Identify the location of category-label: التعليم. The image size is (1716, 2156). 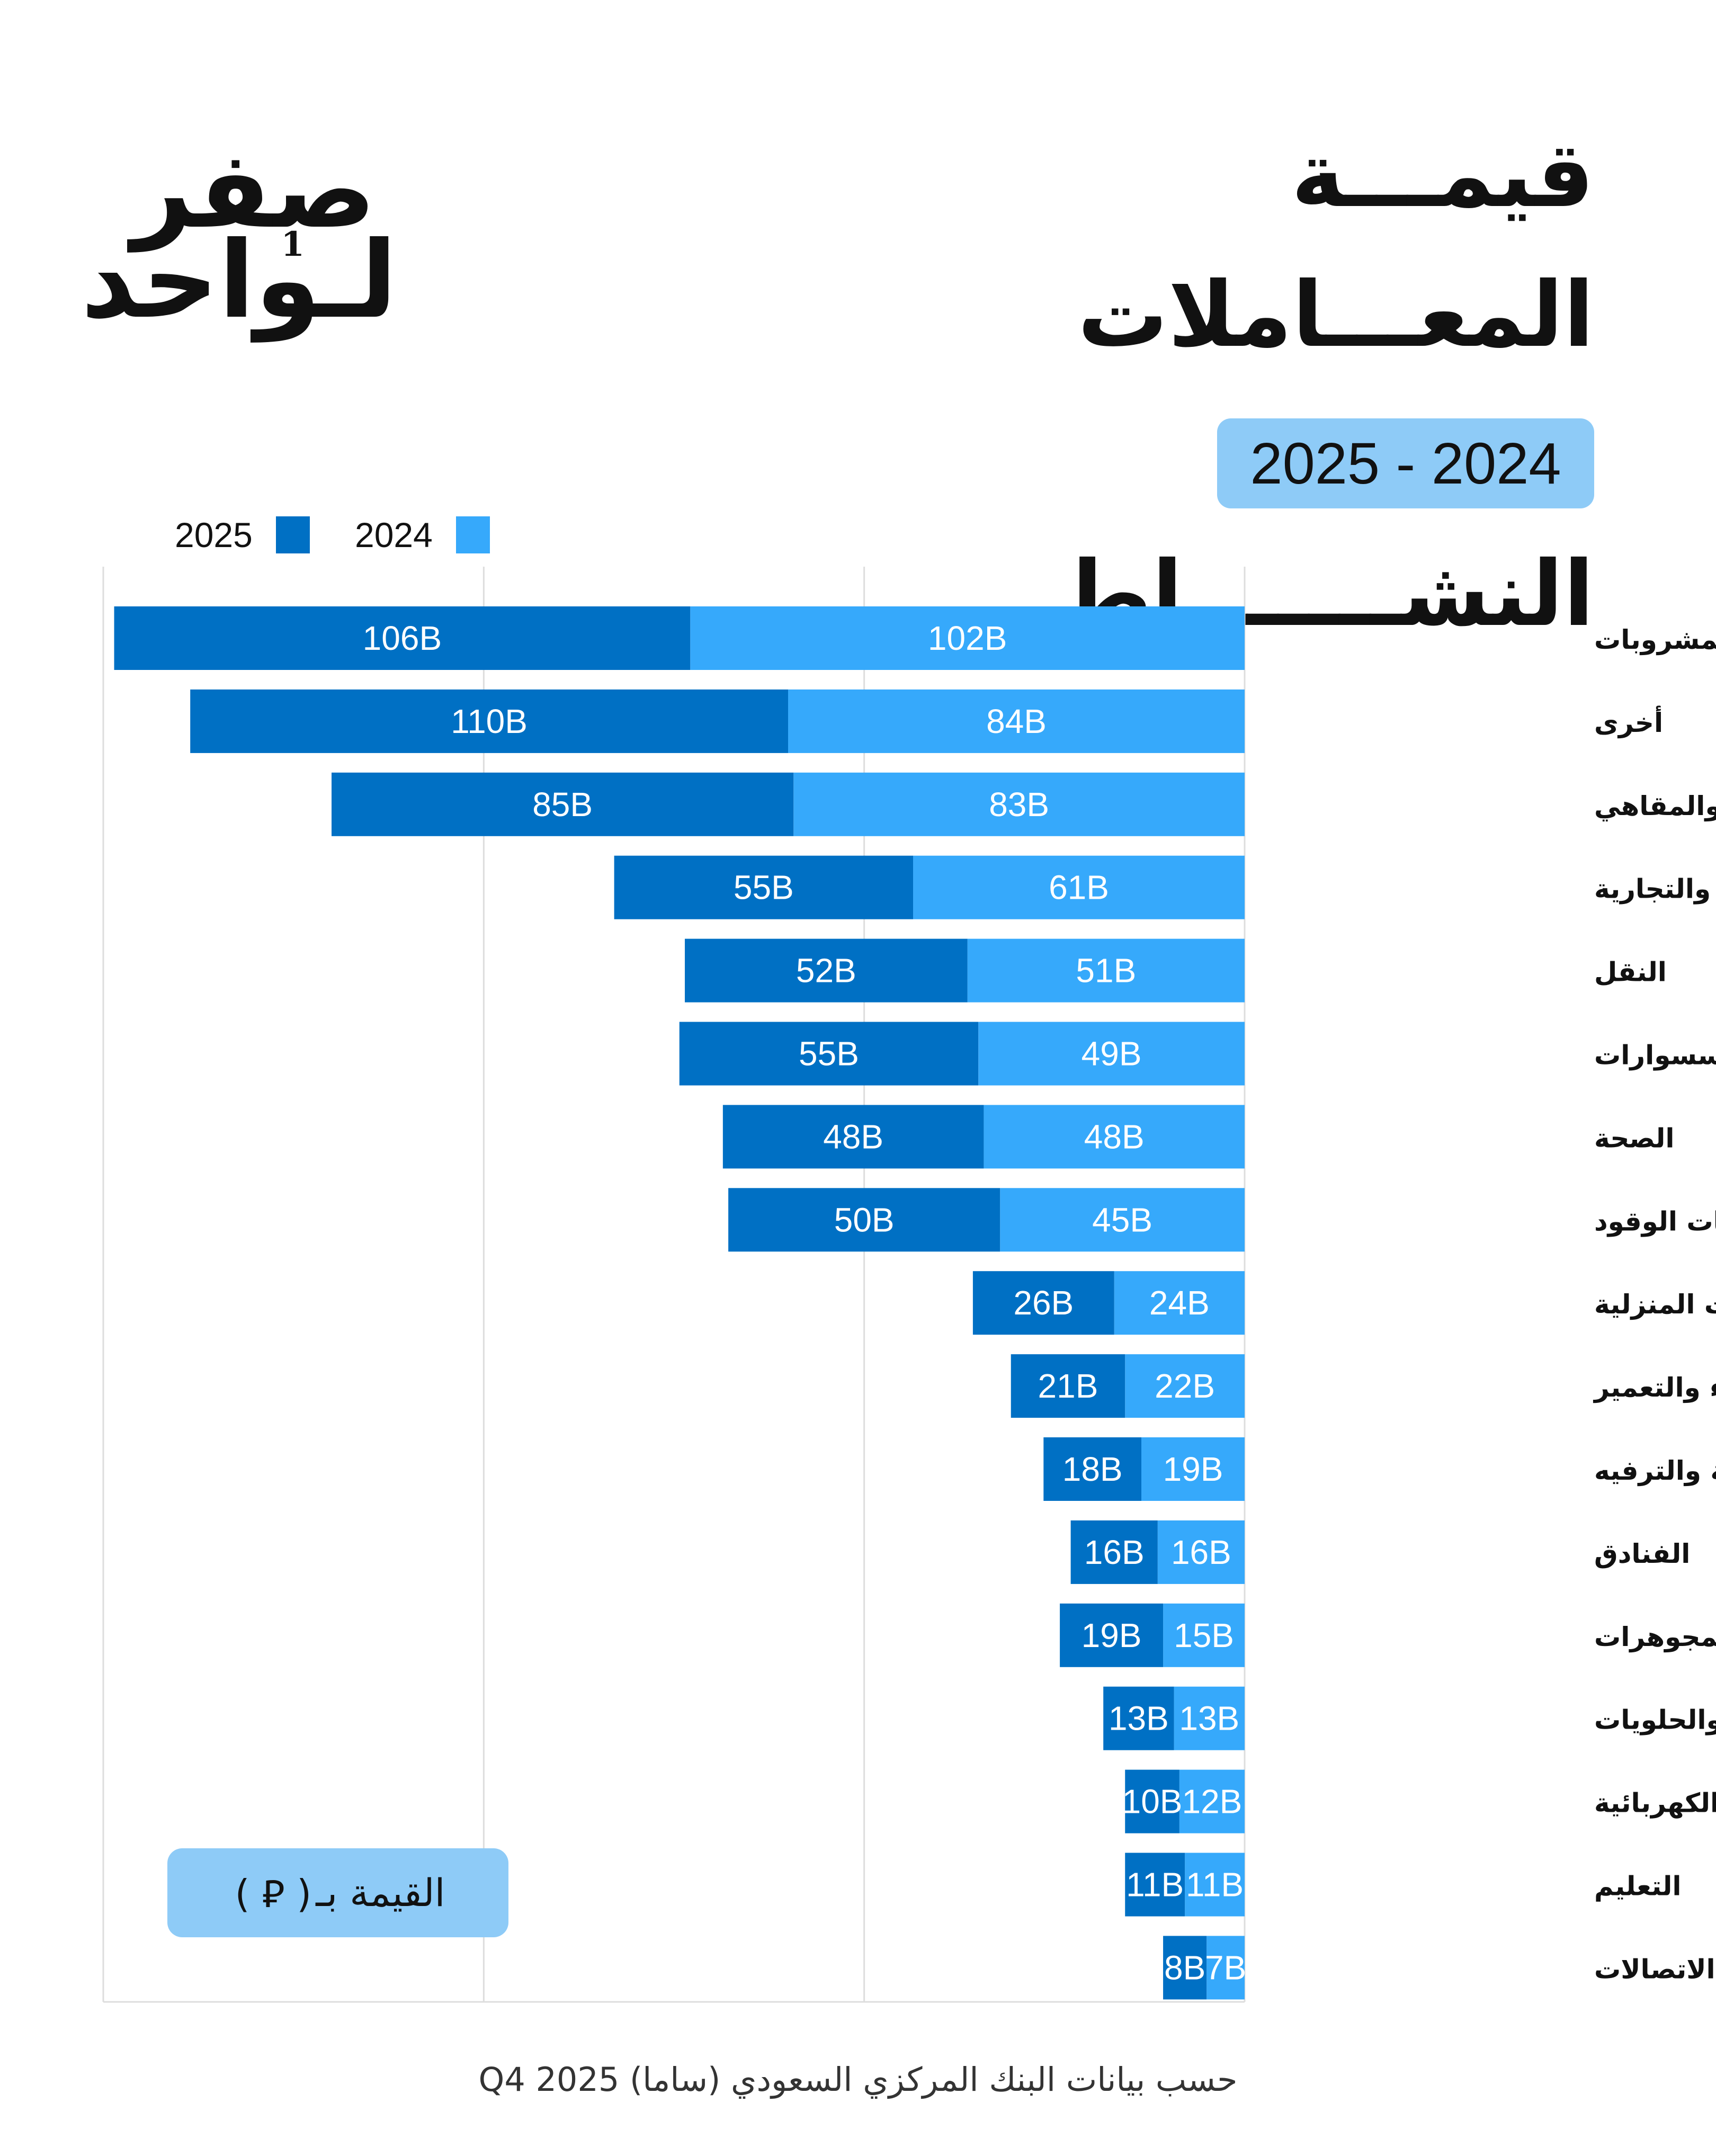
(1638, 1886).